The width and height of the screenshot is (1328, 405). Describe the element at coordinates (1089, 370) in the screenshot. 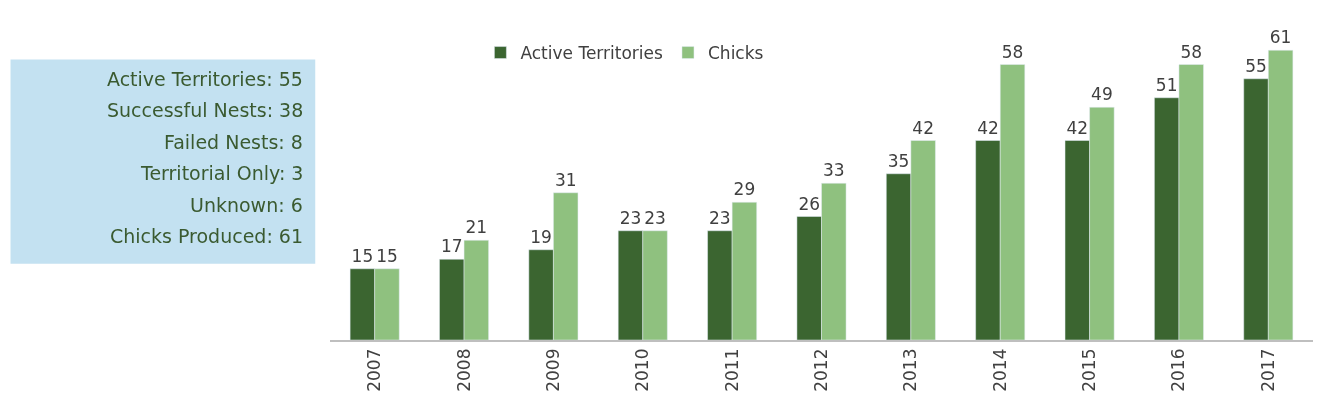

I see `x-tick-label: 2015` at that location.